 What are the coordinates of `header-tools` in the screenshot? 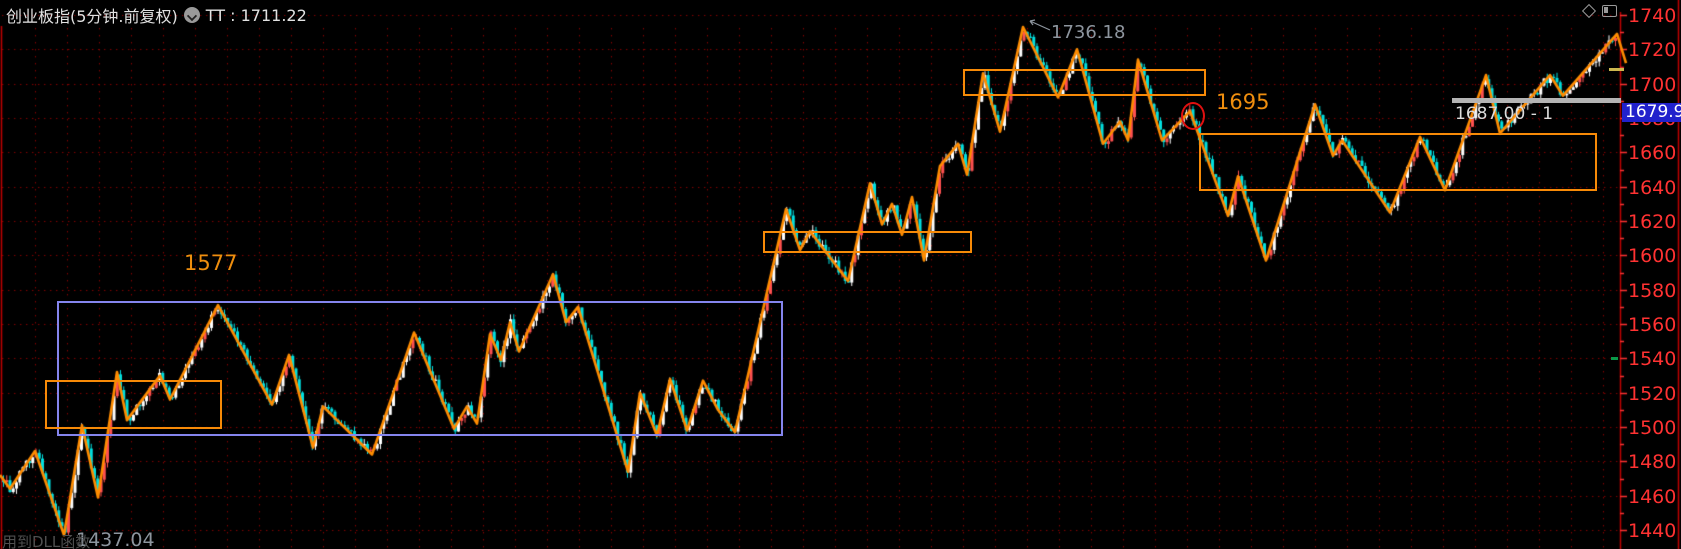 It's located at (1599, 11).